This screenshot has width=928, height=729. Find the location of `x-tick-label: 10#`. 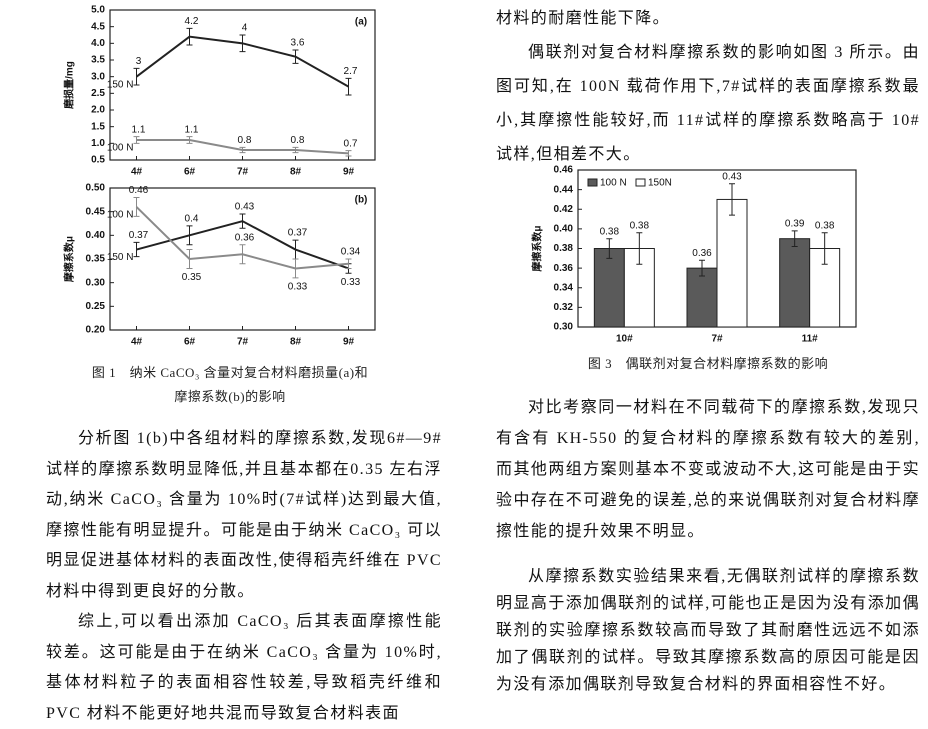

x-tick-label: 10# is located at coordinates (624, 339).